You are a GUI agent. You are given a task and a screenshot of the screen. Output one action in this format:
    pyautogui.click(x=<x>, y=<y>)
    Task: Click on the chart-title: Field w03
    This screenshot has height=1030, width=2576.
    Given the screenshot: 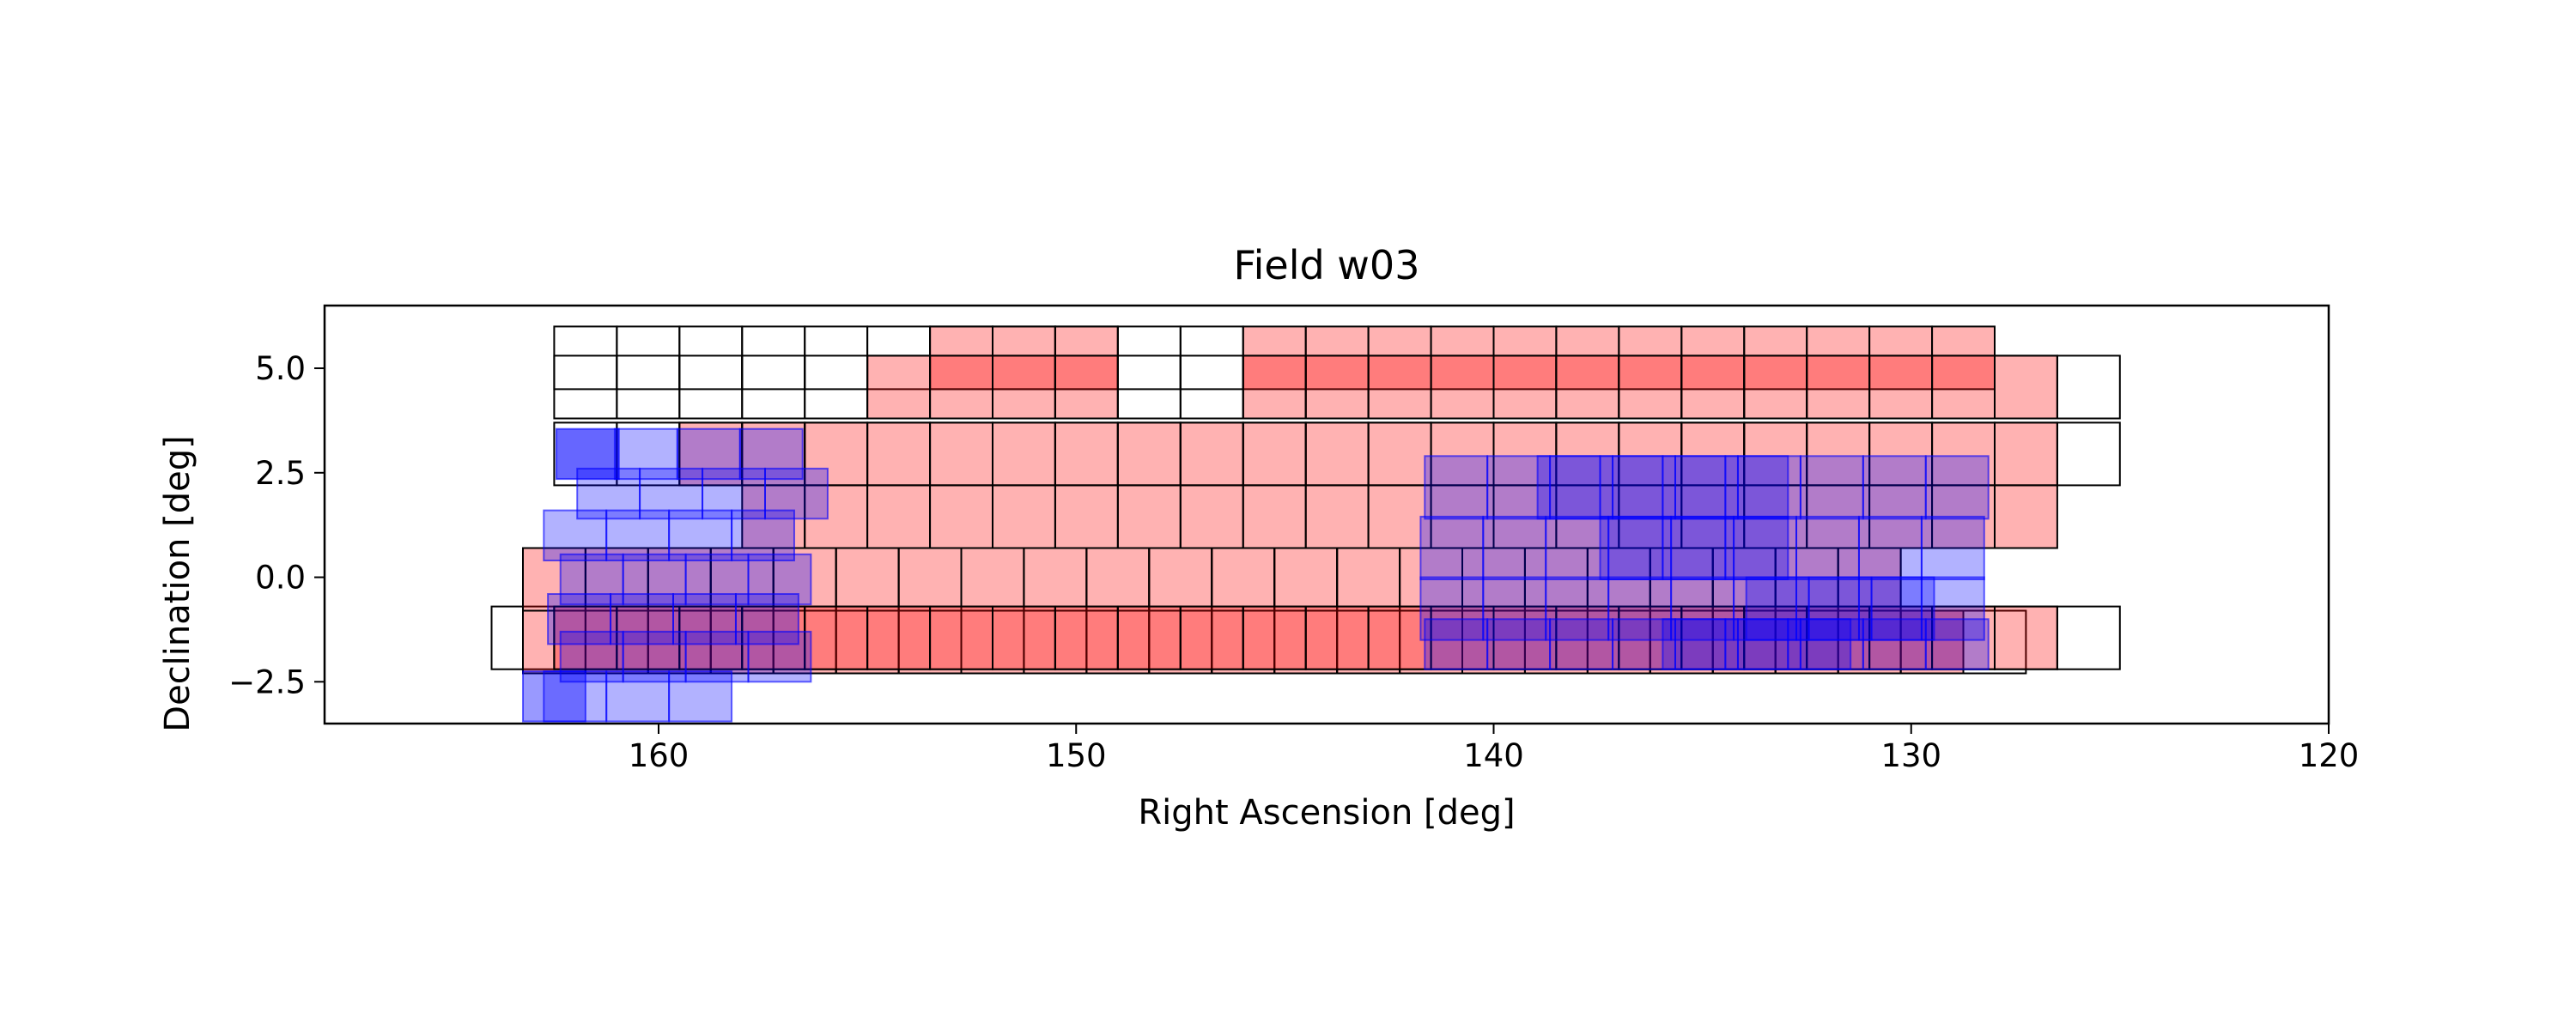 What is the action you would take?
    pyautogui.click(x=1327, y=265)
    